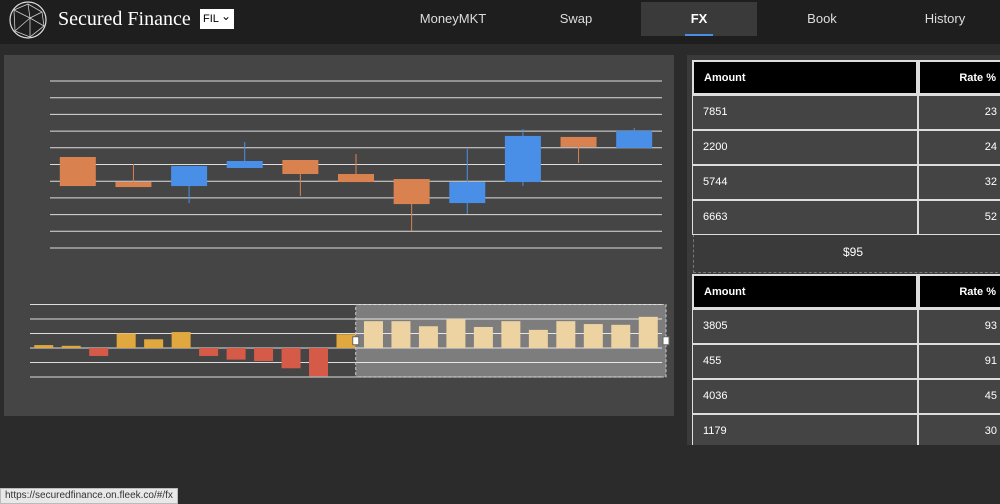 This screenshot has height=504, width=1000. I want to click on rate-cell: 24, so click(959, 147).